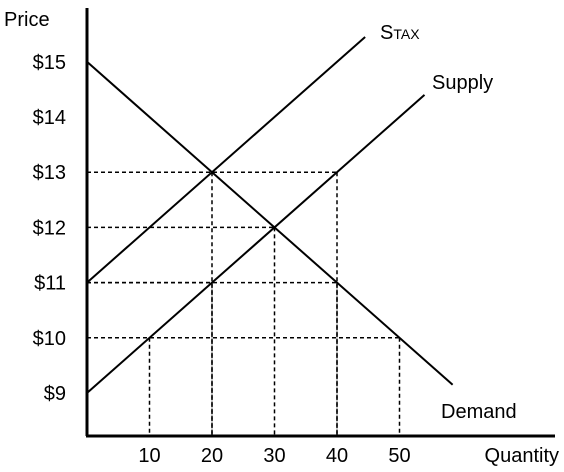  What do you see at coordinates (406, 34) in the screenshot?
I see `stax-label-subscript: TAX` at bounding box center [406, 34].